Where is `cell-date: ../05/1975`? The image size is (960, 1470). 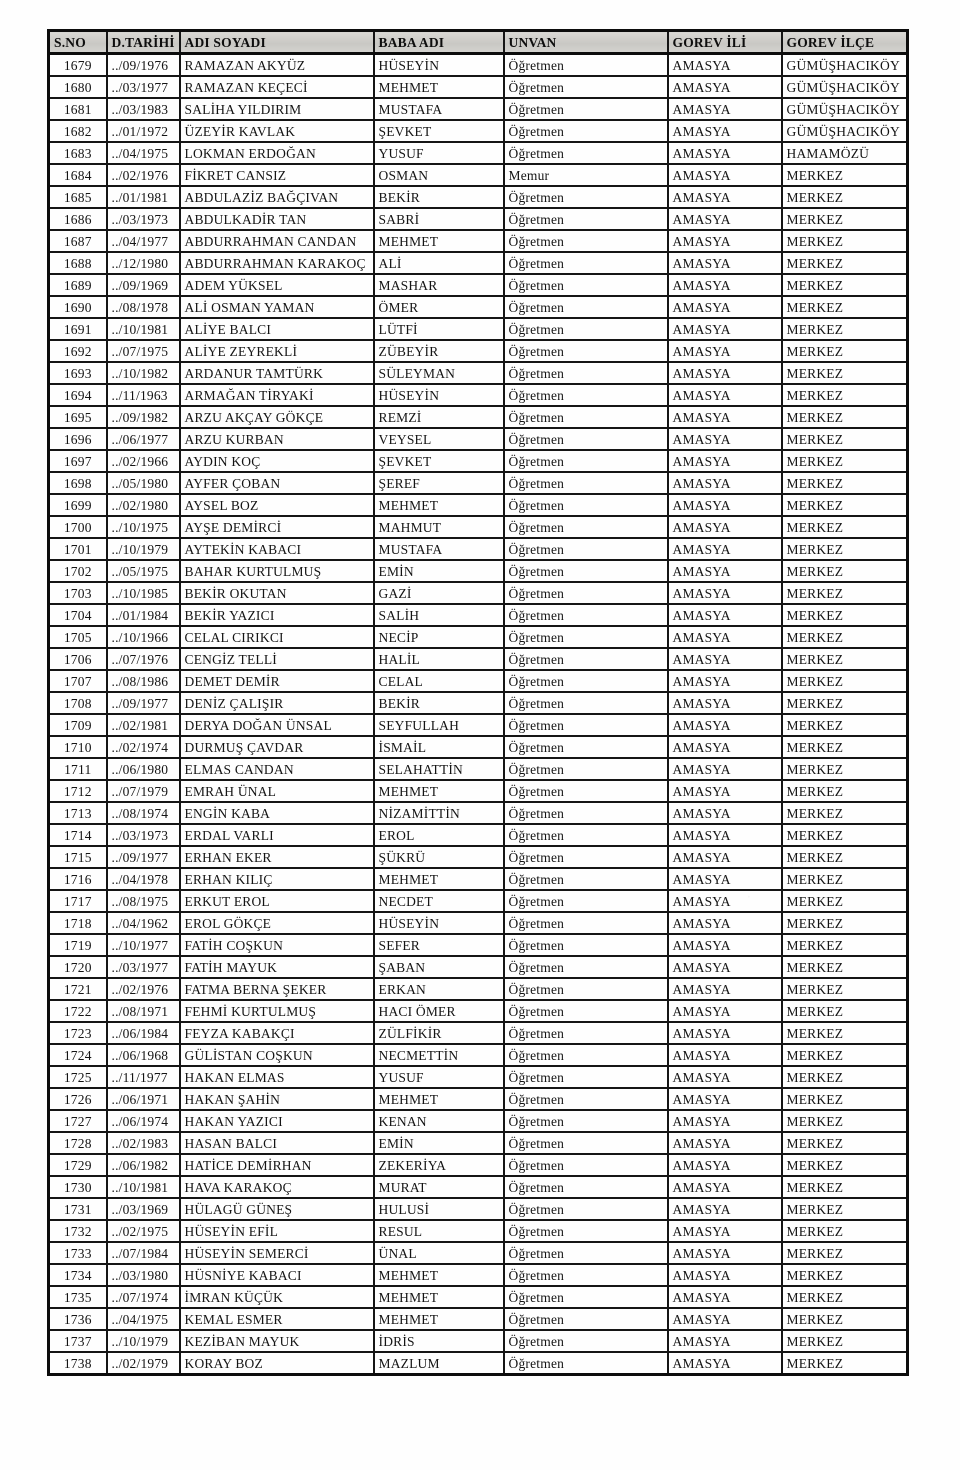 cell-date: ../05/1975 is located at coordinates (143, 571).